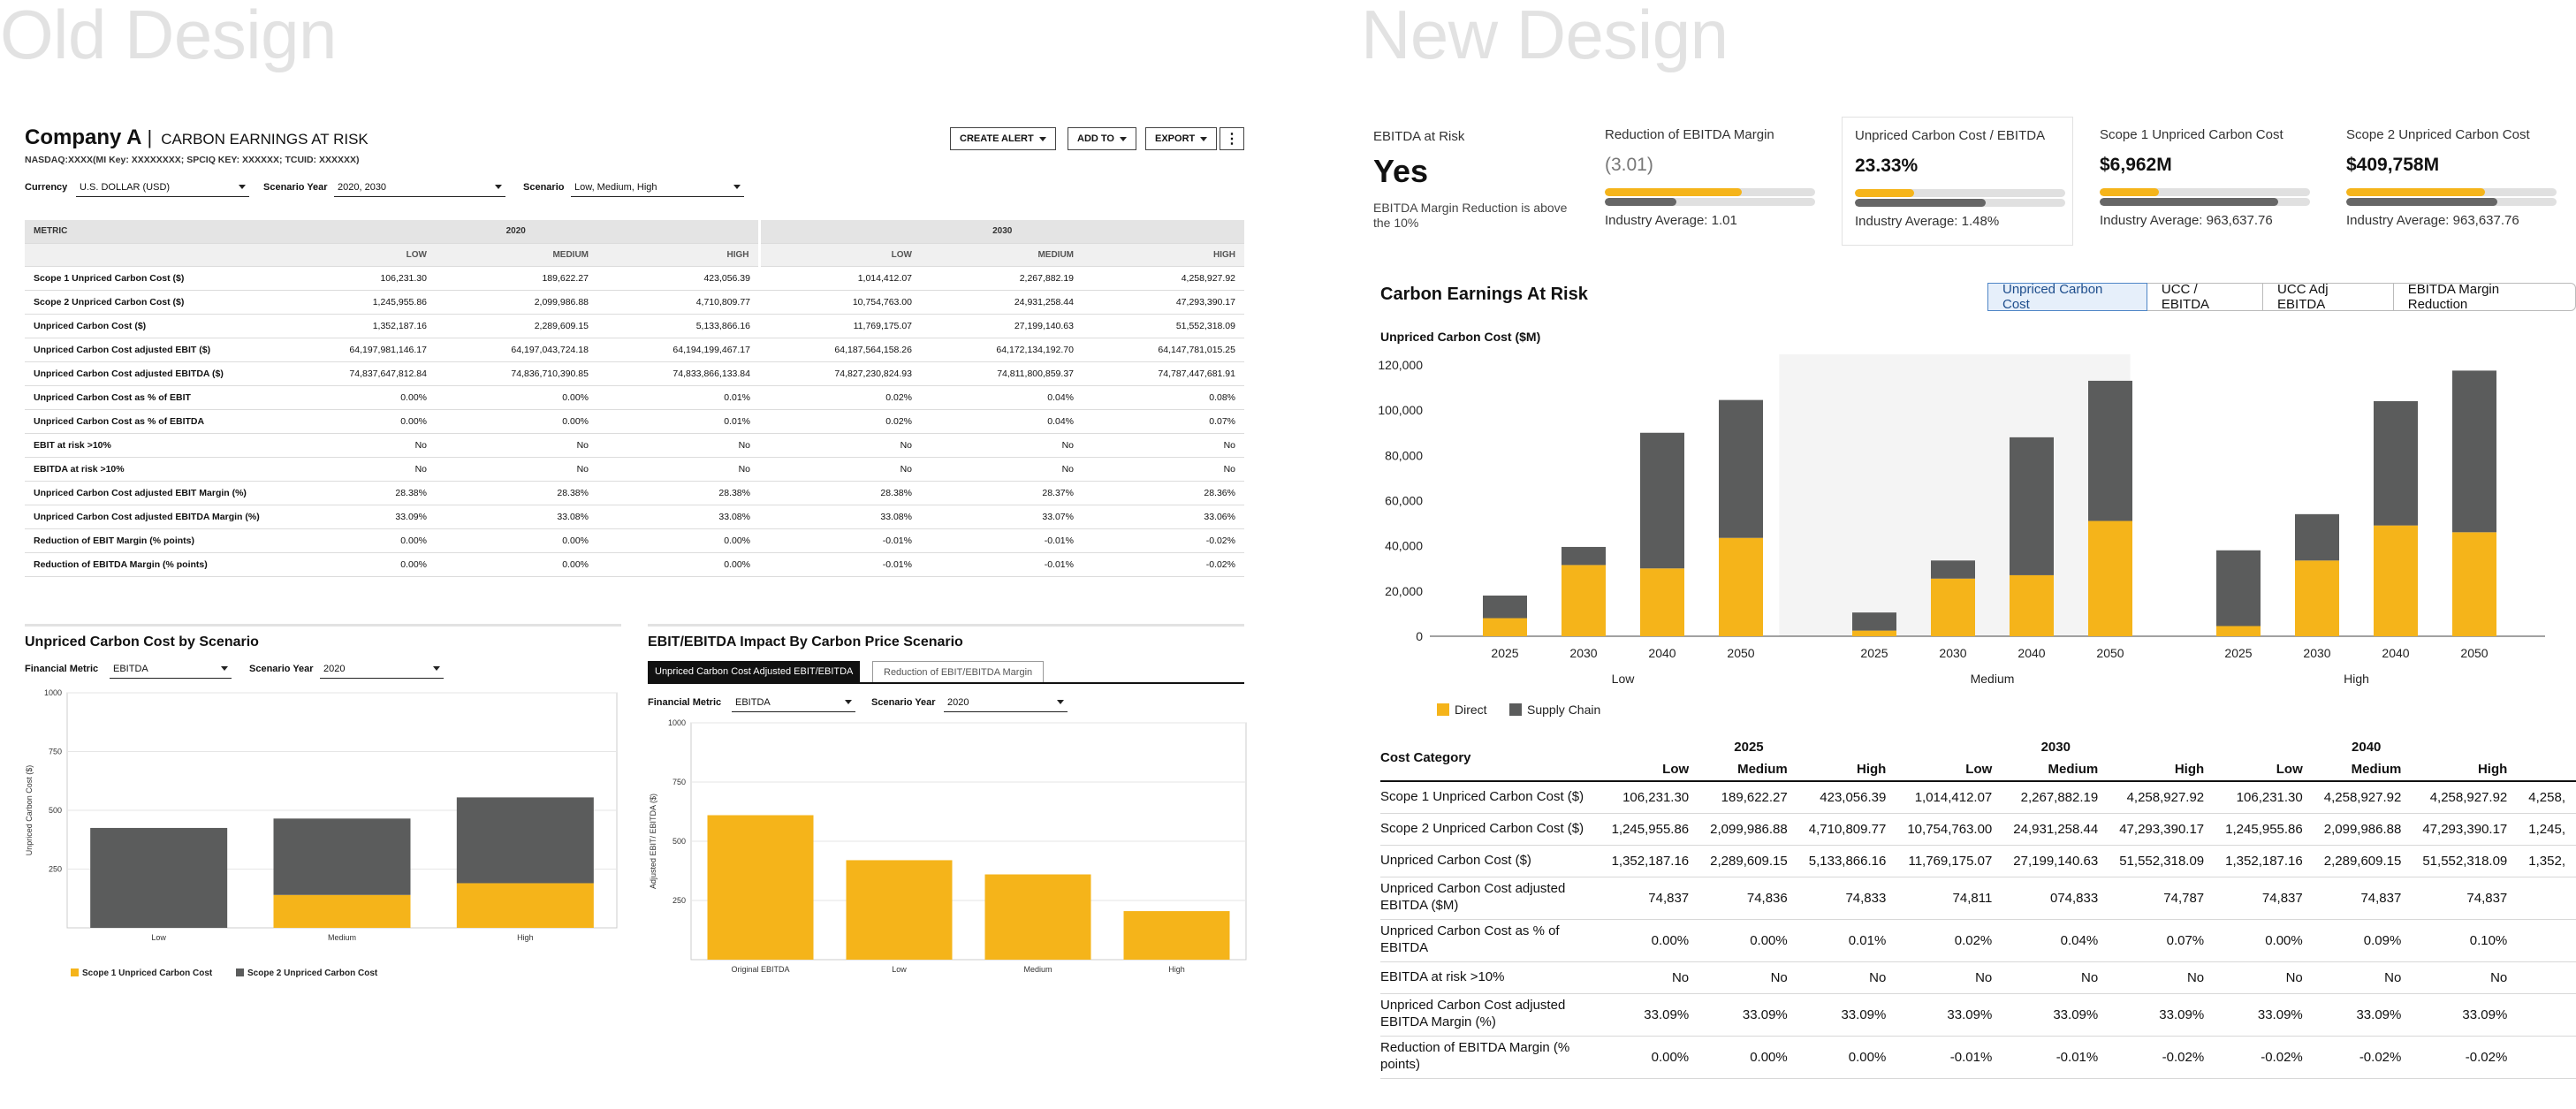  Describe the element at coordinates (516, 517) in the screenshot. I see `metric-value: 33.08%` at that location.